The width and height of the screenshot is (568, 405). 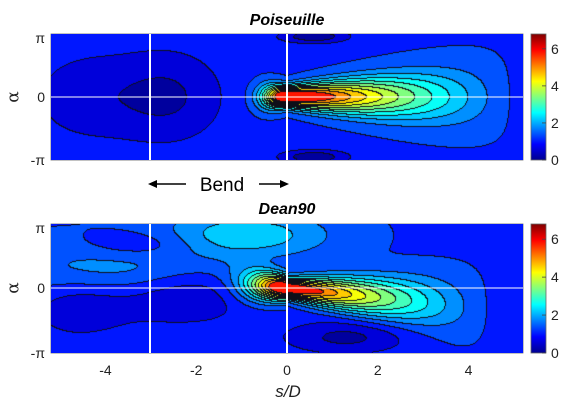 I want to click on x-tick-label: 0, so click(x=287, y=370).